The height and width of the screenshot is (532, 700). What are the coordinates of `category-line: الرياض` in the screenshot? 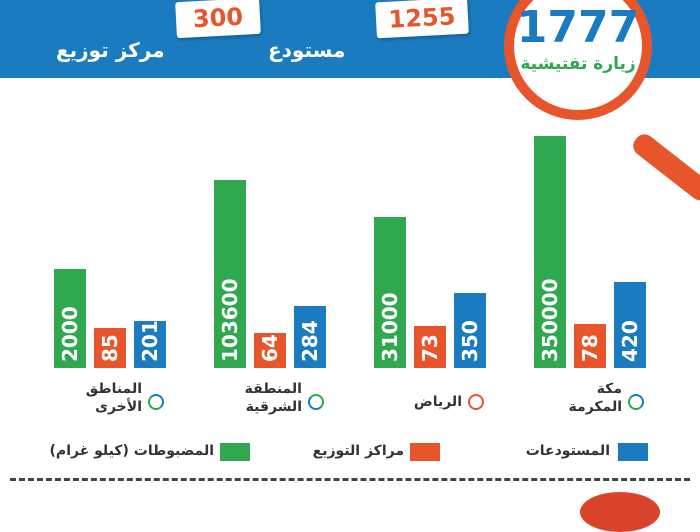 It's located at (437, 402).